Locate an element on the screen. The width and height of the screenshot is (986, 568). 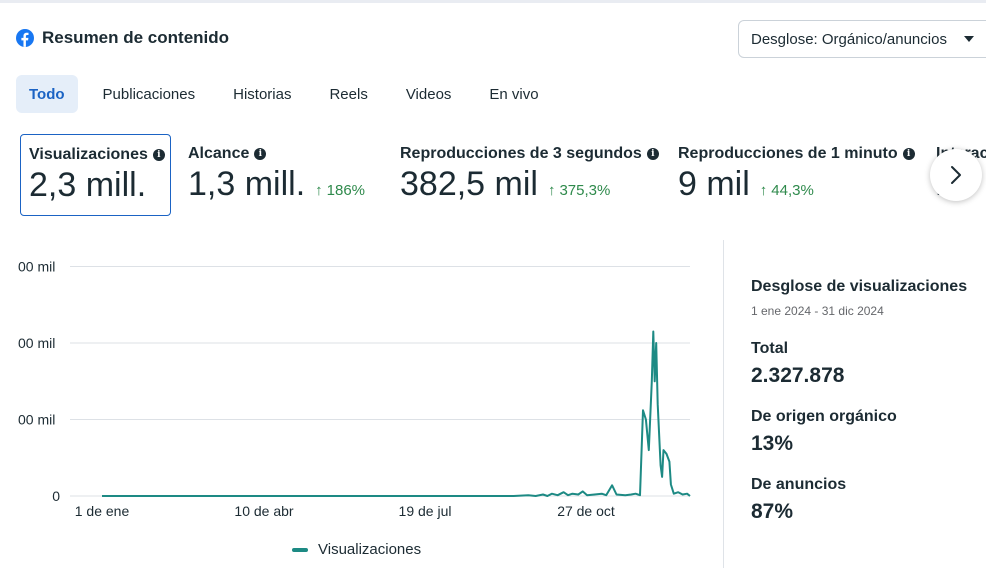
legend-label: Visualizaciones is located at coordinates (370, 549).